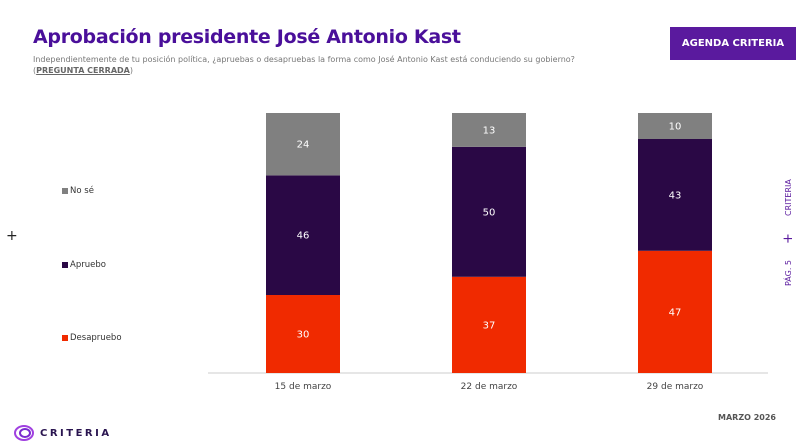 The height and width of the screenshot is (448, 800). I want to click on side-brand: CRITERIA, so click(788, 197).